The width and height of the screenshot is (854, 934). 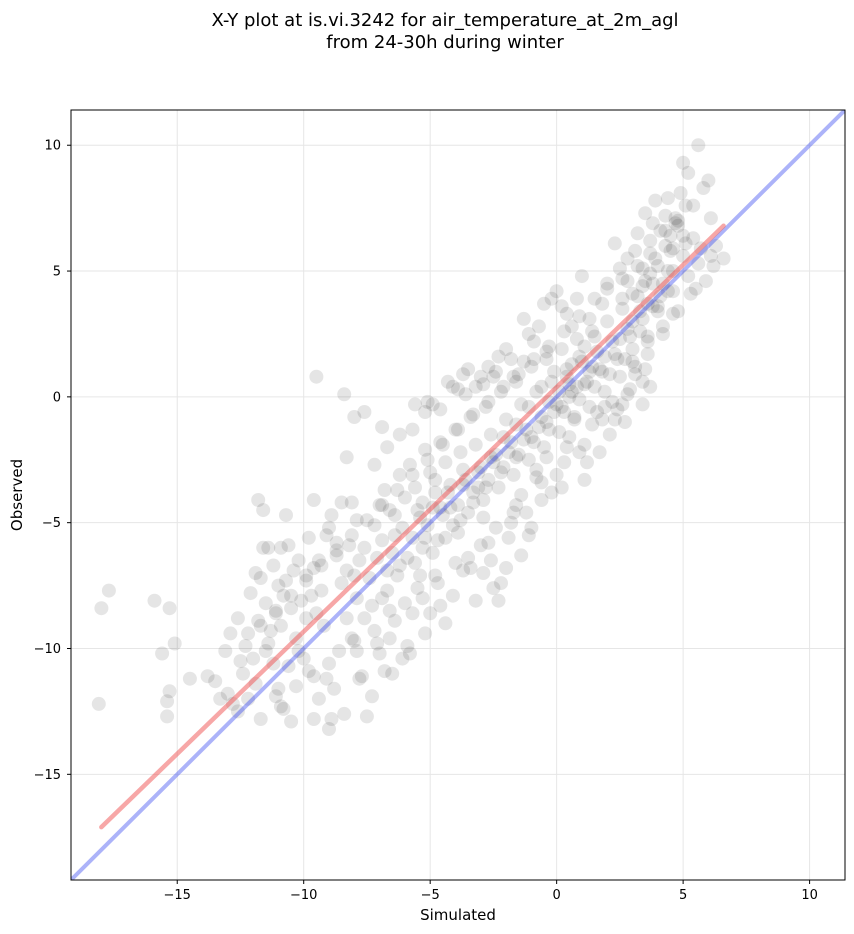 I want to click on x-tick-label: 0, so click(x=557, y=895).